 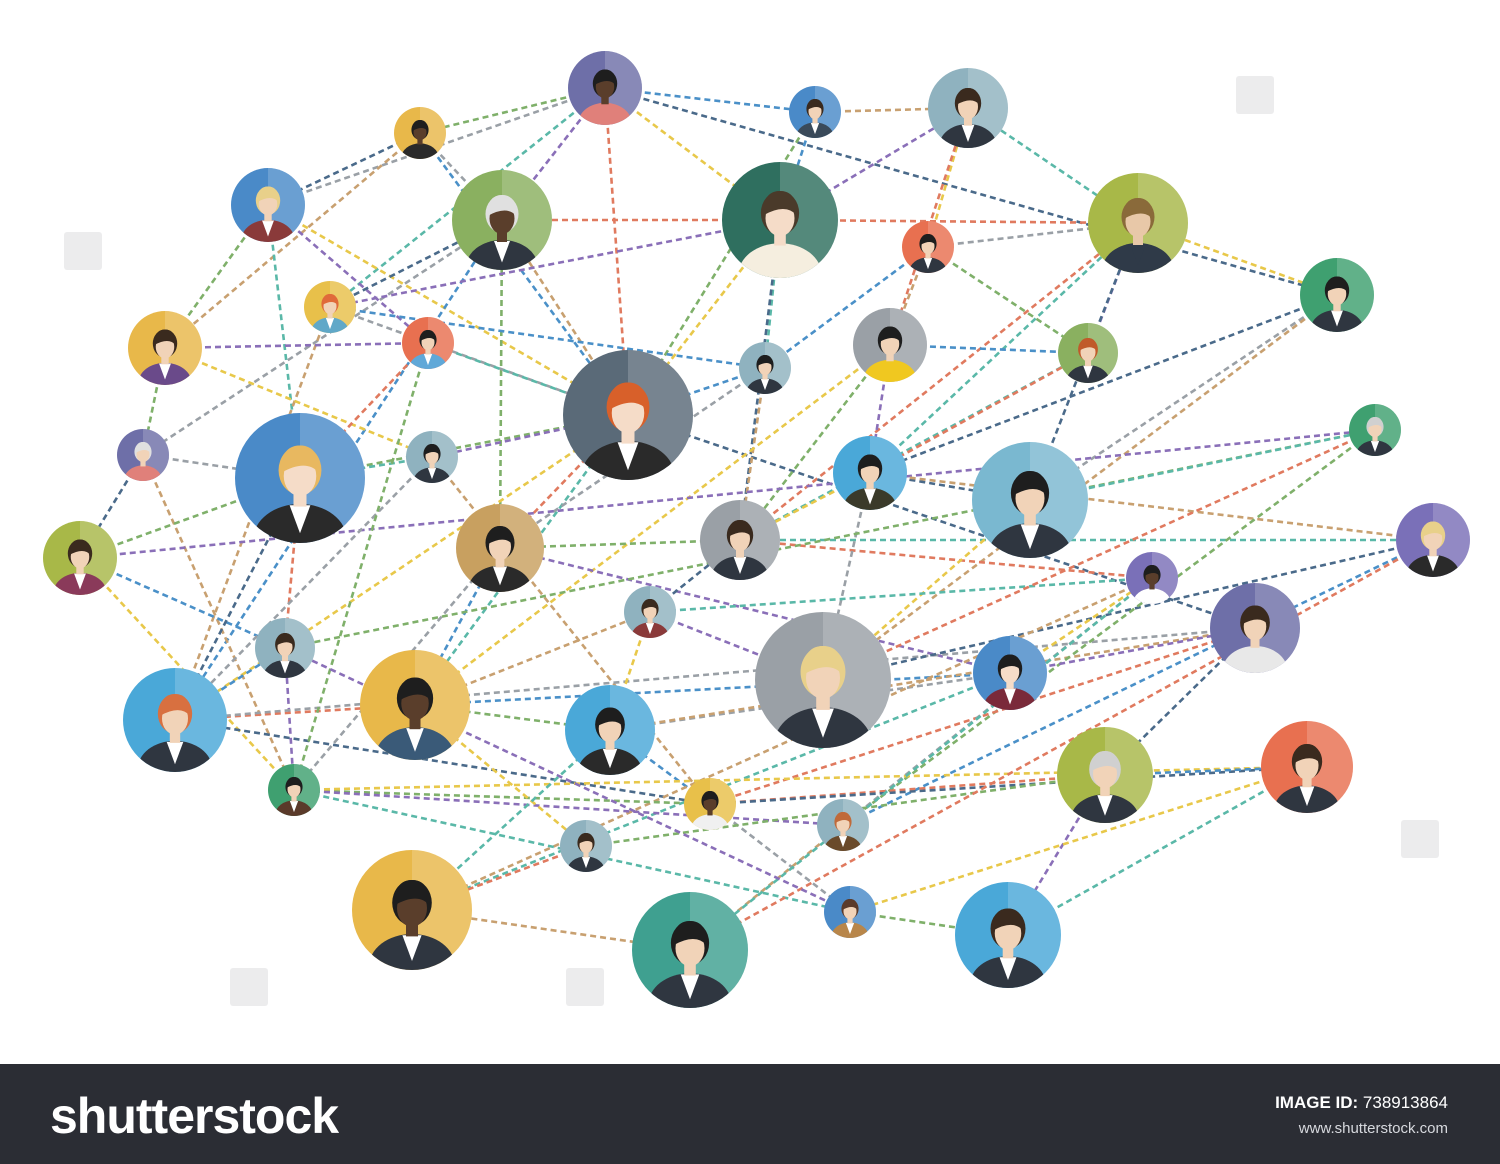 I want to click on image-id: IMAGE ID: 738913864, so click(x=1361, y=1103).